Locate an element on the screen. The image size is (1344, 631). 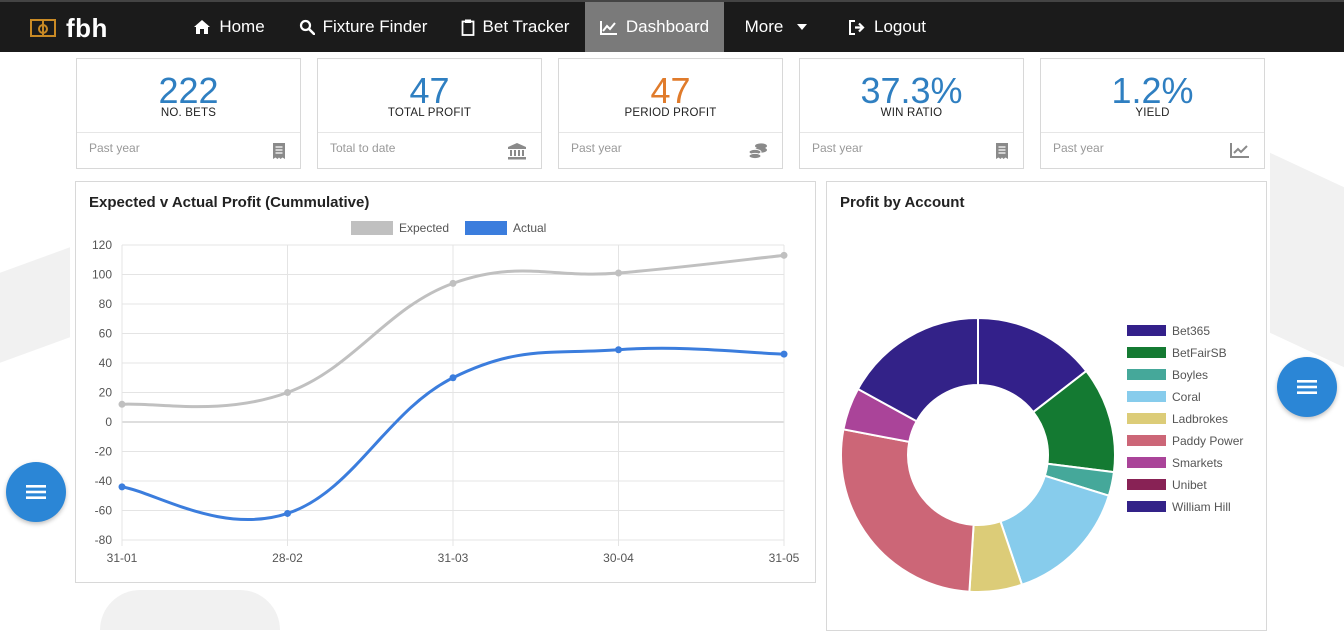
stat-label: NO. BETS is located at coordinates (188, 113).